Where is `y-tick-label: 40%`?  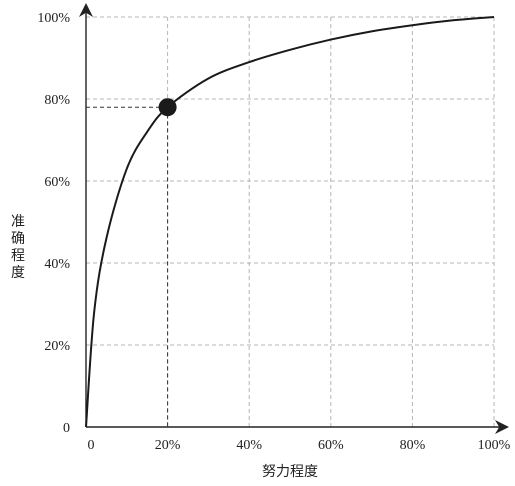
y-tick-label: 40% is located at coordinates (57, 264).